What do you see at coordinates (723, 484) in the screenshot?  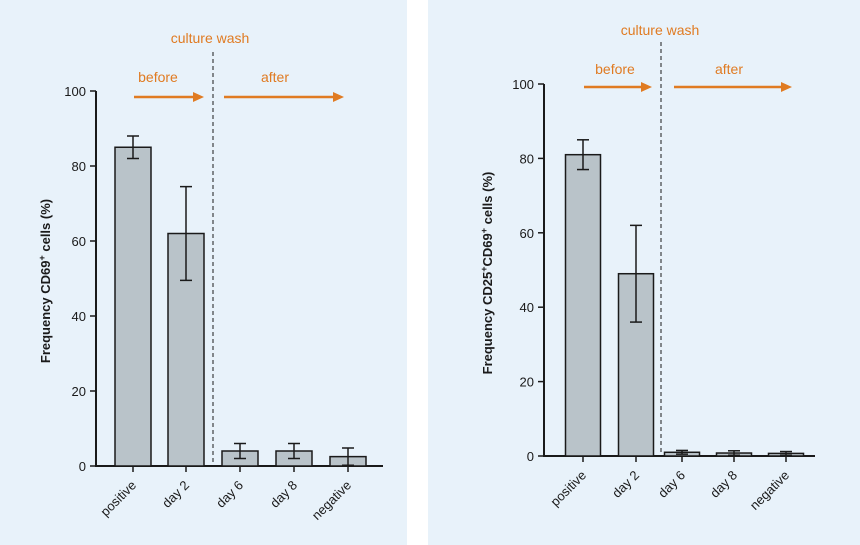 I see `right-category-label: day 8` at bounding box center [723, 484].